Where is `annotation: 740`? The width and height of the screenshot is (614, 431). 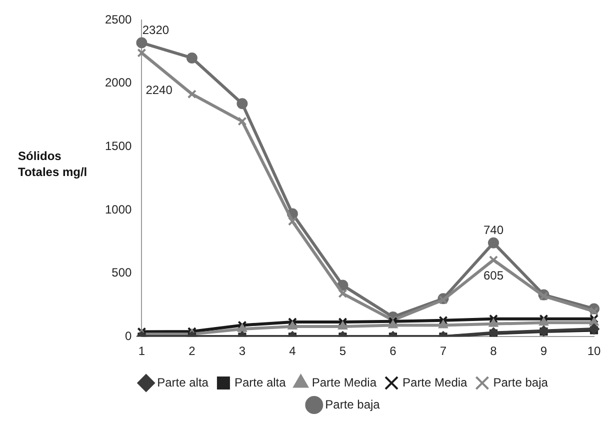
annotation: 740 is located at coordinates (493, 230).